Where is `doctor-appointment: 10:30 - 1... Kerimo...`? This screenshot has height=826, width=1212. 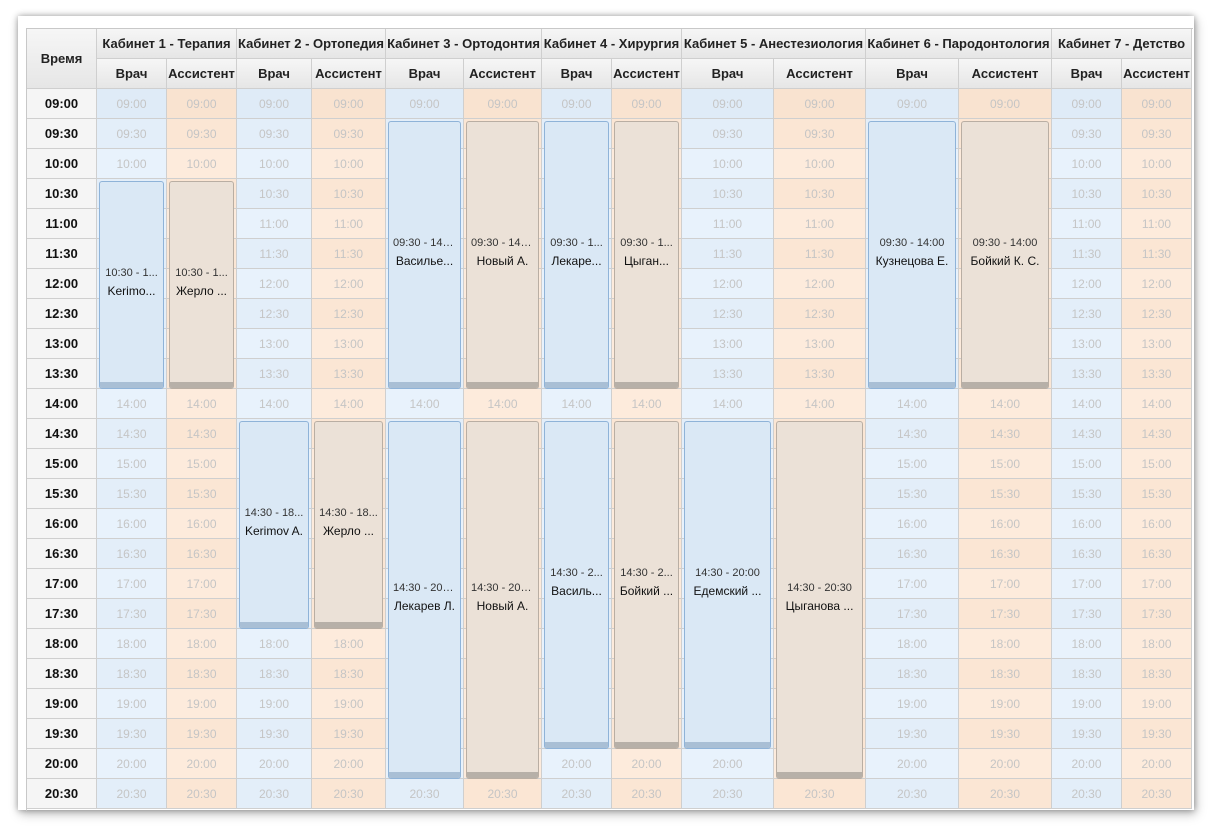 doctor-appointment: 10:30 - 1... Kerimo... is located at coordinates (131, 285).